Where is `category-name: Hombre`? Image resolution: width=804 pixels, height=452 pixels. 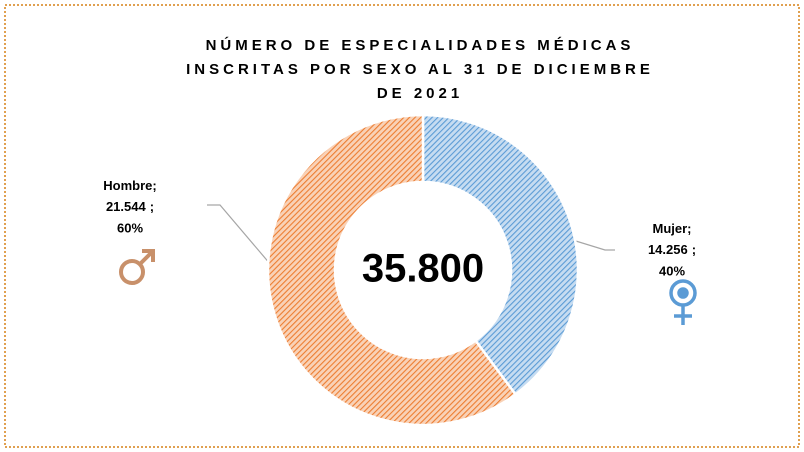 category-name: Hombre is located at coordinates (127, 185).